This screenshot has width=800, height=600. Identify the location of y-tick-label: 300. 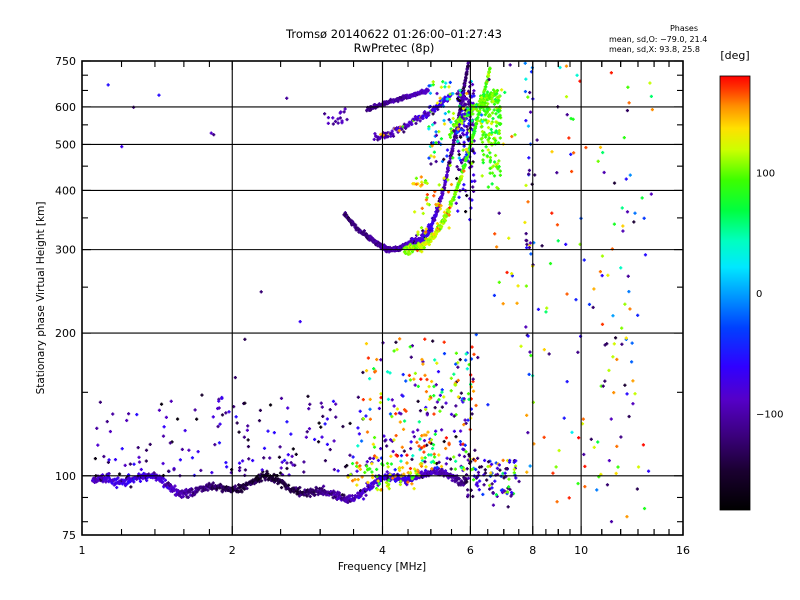
(65, 250).